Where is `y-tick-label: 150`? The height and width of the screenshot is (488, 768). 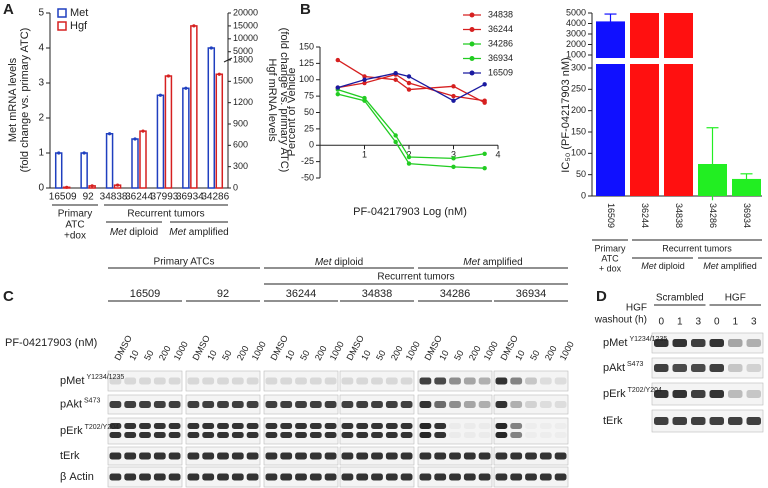
y-tick-label: 150 is located at coordinates (306, 46).